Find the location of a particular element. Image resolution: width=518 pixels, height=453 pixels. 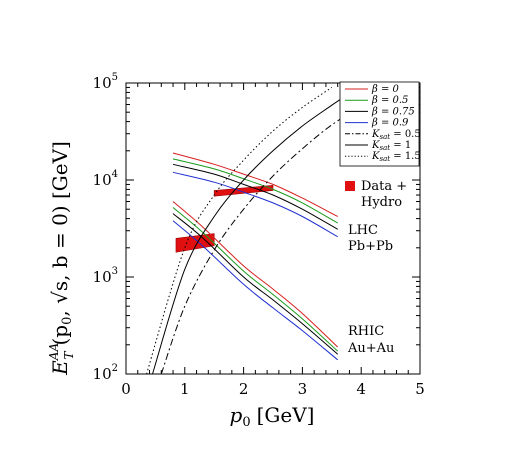

x-tick-label: 1 is located at coordinates (185, 389).